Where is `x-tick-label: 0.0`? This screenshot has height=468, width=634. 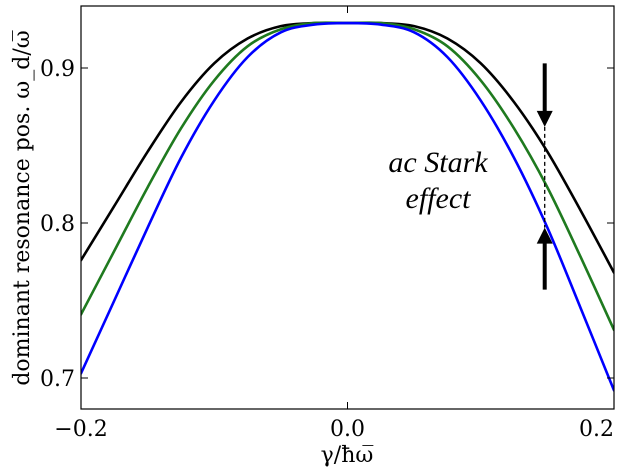 x-tick-label: 0.0 is located at coordinates (347, 429).